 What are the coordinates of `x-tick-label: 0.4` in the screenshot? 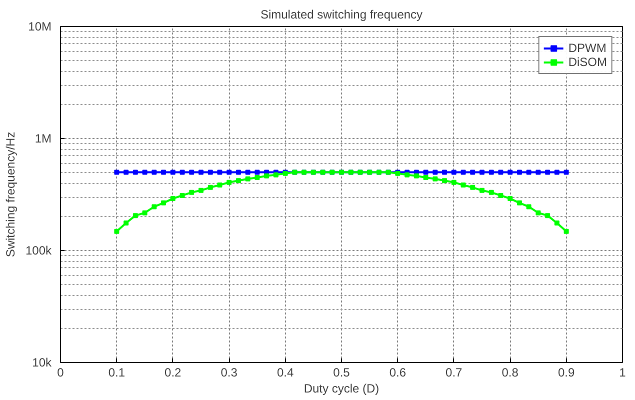 It's located at (285, 373).